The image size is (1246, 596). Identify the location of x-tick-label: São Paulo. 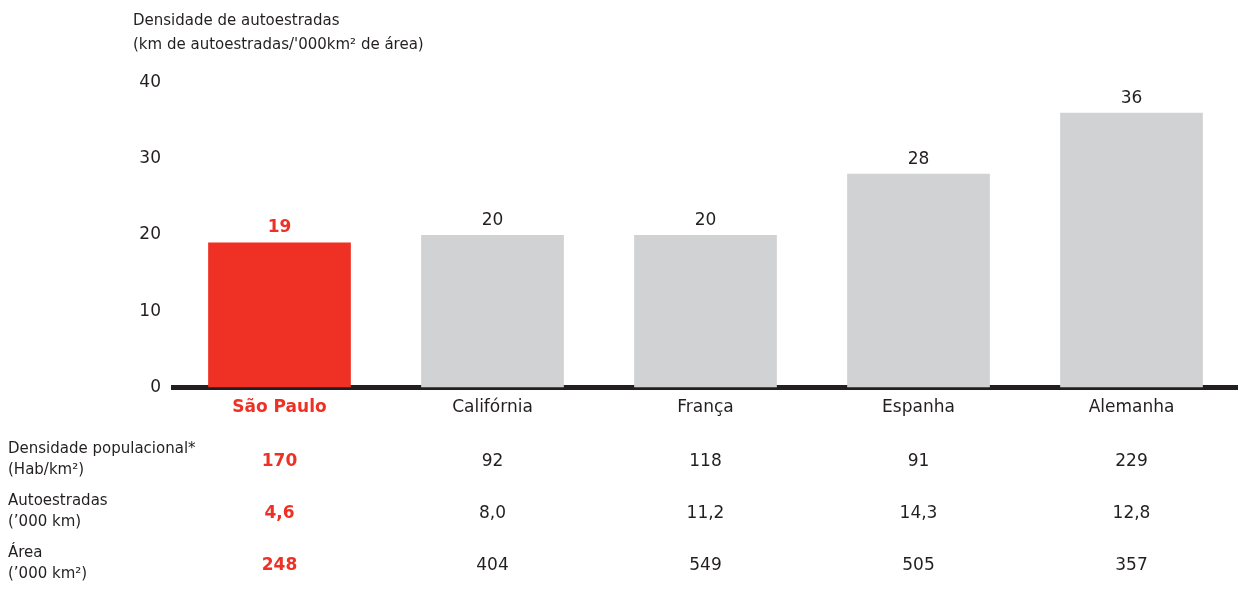
(279, 406).